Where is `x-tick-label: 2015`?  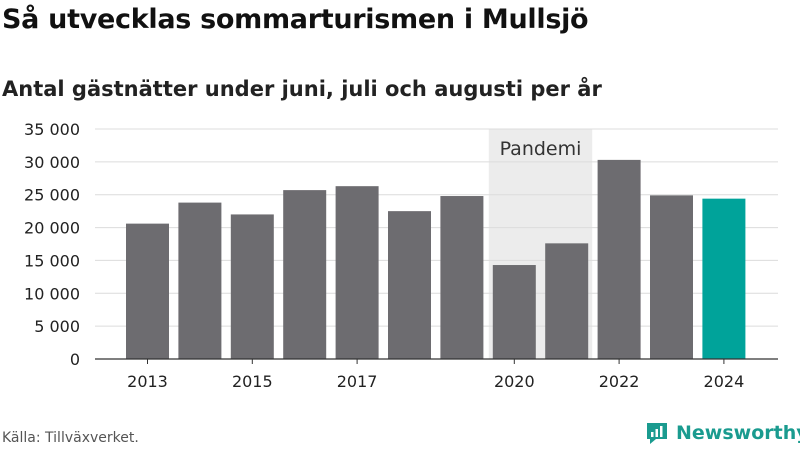 x-tick-label: 2015 is located at coordinates (252, 381).